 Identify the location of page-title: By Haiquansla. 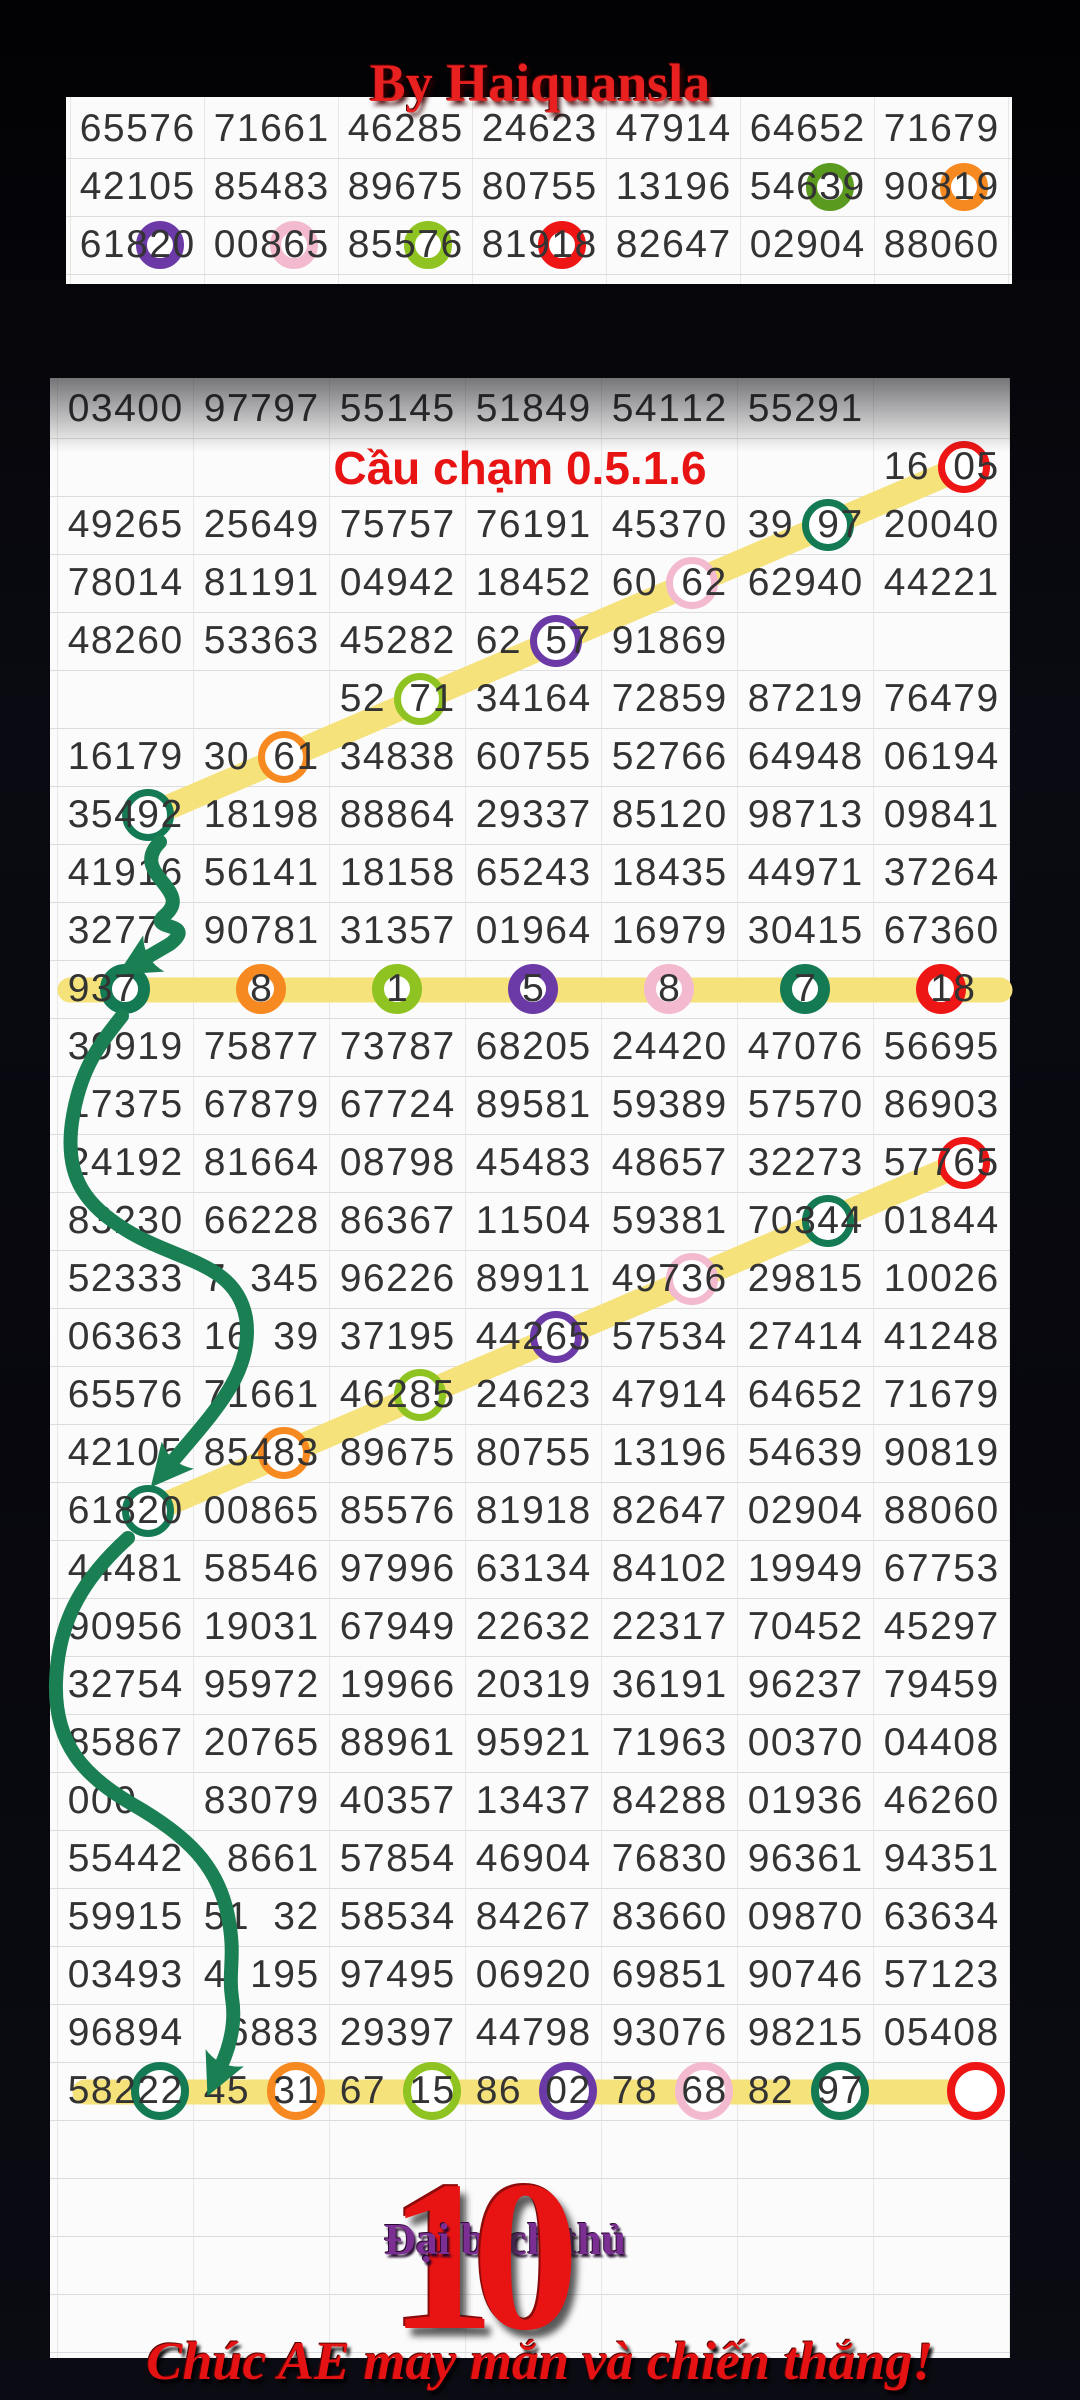
(540, 83).